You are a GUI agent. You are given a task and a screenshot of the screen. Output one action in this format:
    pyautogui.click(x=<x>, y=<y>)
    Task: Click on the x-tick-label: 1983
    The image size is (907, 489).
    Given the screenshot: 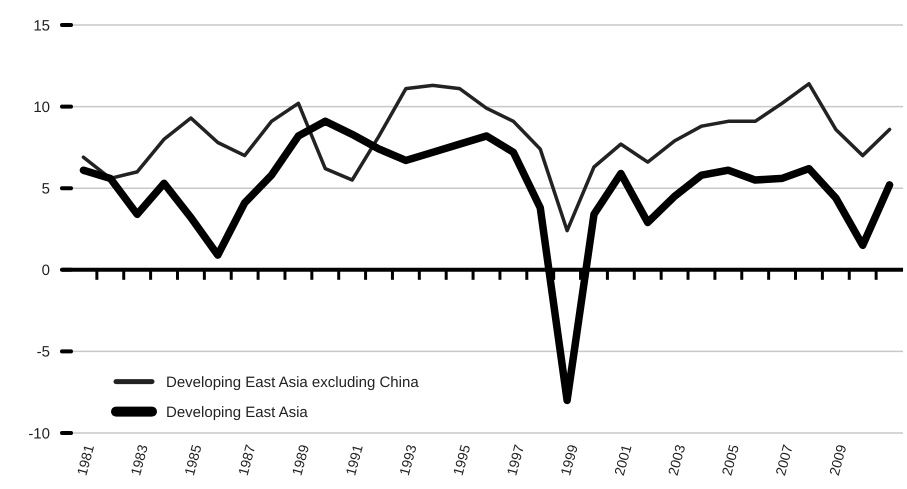 What is the action you would take?
    pyautogui.click(x=139, y=460)
    